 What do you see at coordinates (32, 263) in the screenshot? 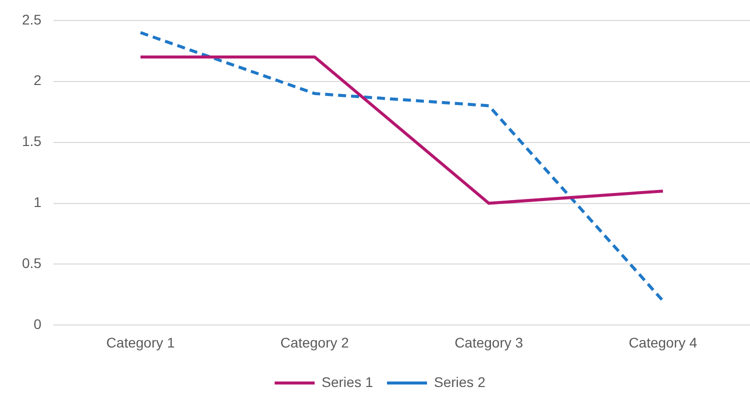
I see `y-tick-label: 0.5` at bounding box center [32, 263].